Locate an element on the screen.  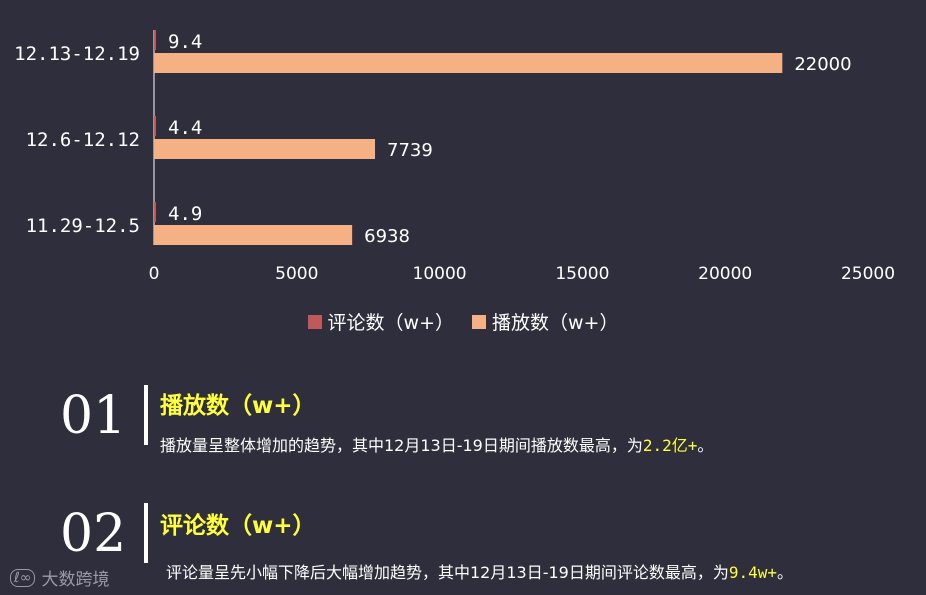
x-tick-label: 20000 is located at coordinates (725, 274).